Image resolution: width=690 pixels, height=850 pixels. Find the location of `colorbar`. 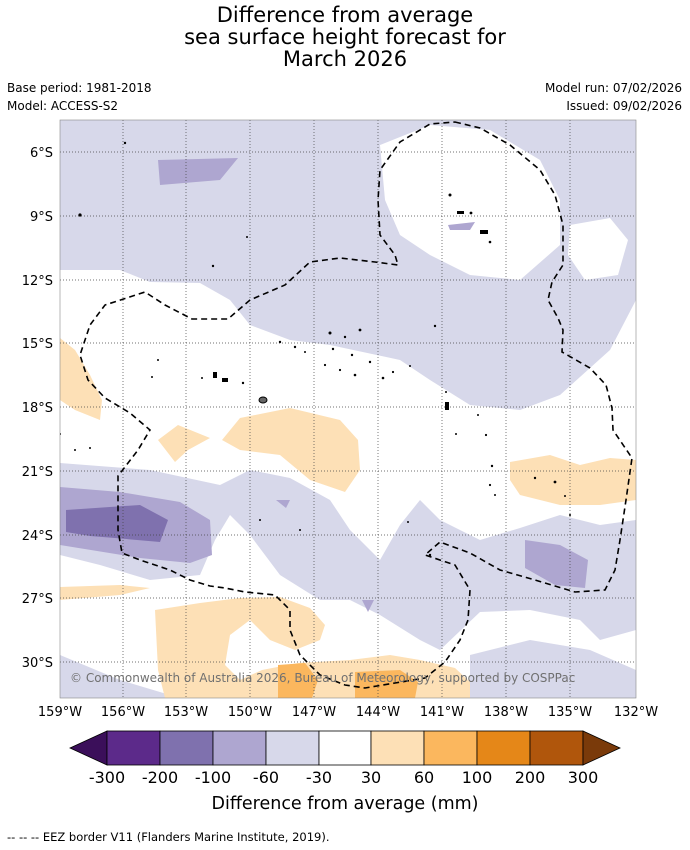

colorbar is located at coordinates (345, 748).